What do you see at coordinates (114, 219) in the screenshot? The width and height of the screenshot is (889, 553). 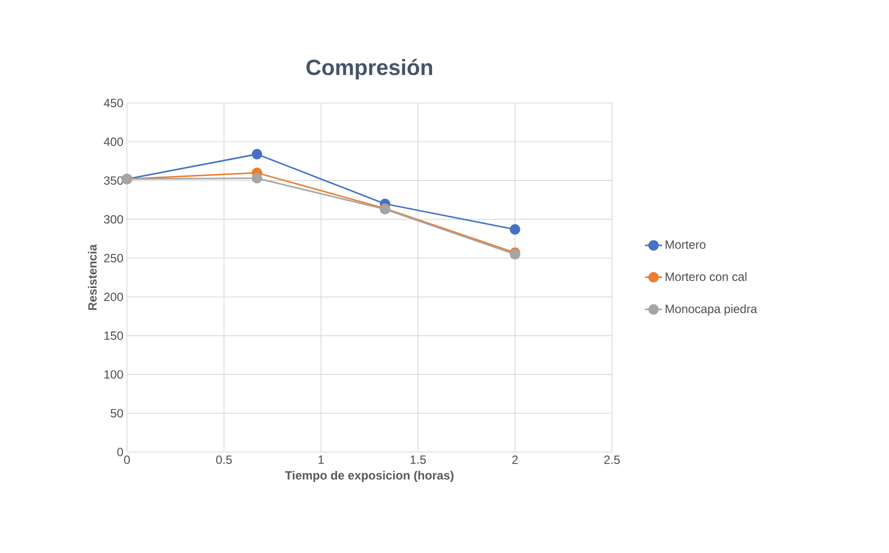 I see `y-tick-label: 300` at bounding box center [114, 219].